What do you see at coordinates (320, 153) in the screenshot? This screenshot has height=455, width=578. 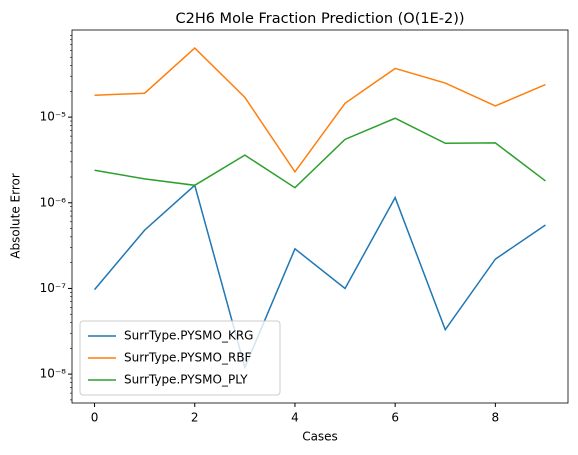 I see `series-line` at bounding box center [320, 153].